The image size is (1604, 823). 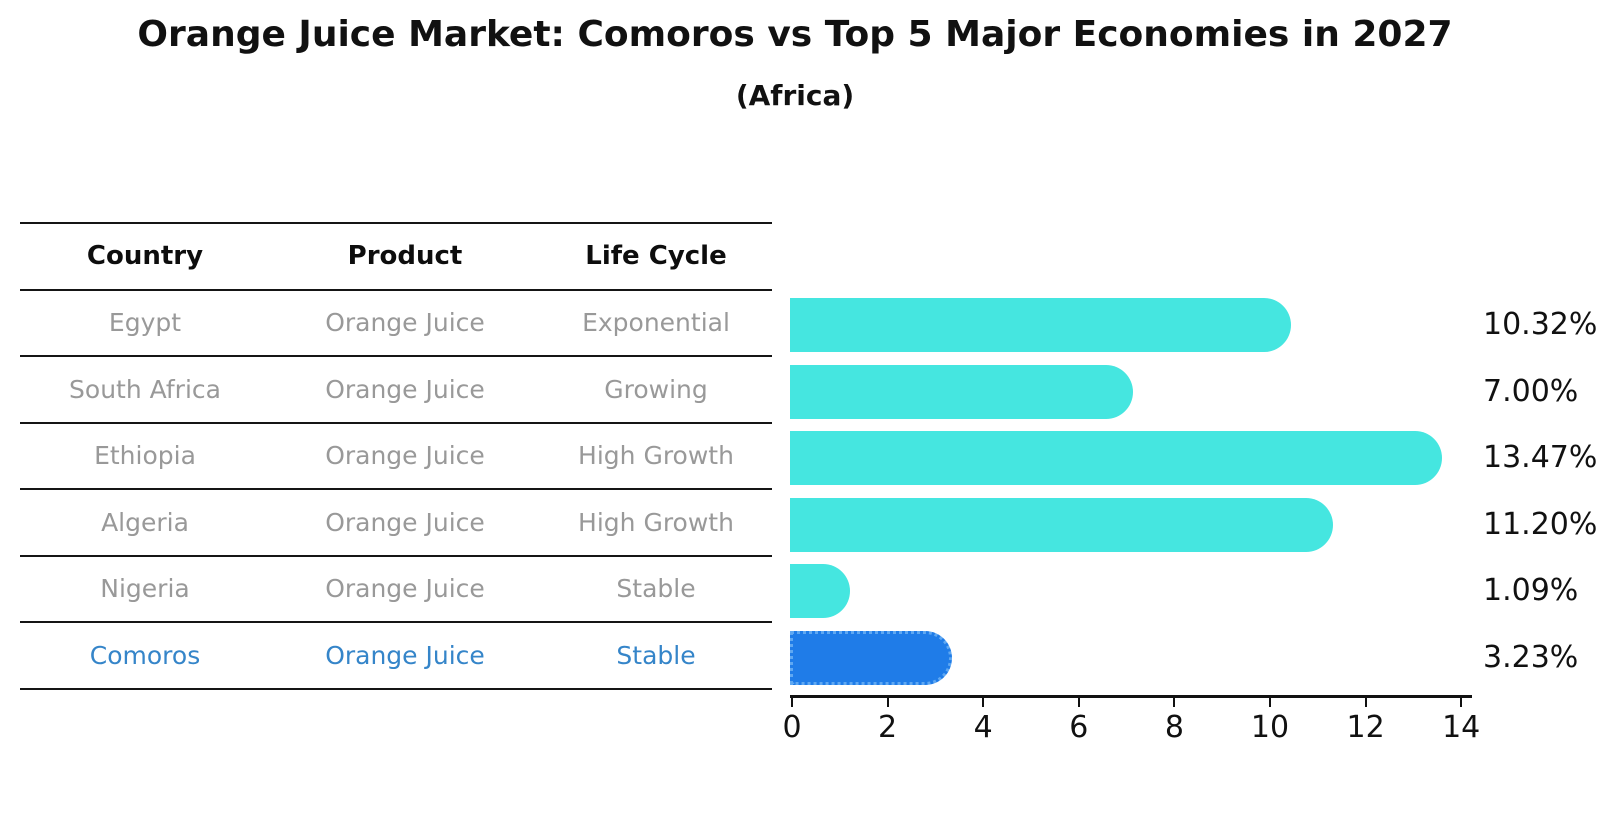 What do you see at coordinates (145, 456) in the screenshot?
I see `table-cell: Ethiopia` at bounding box center [145, 456].